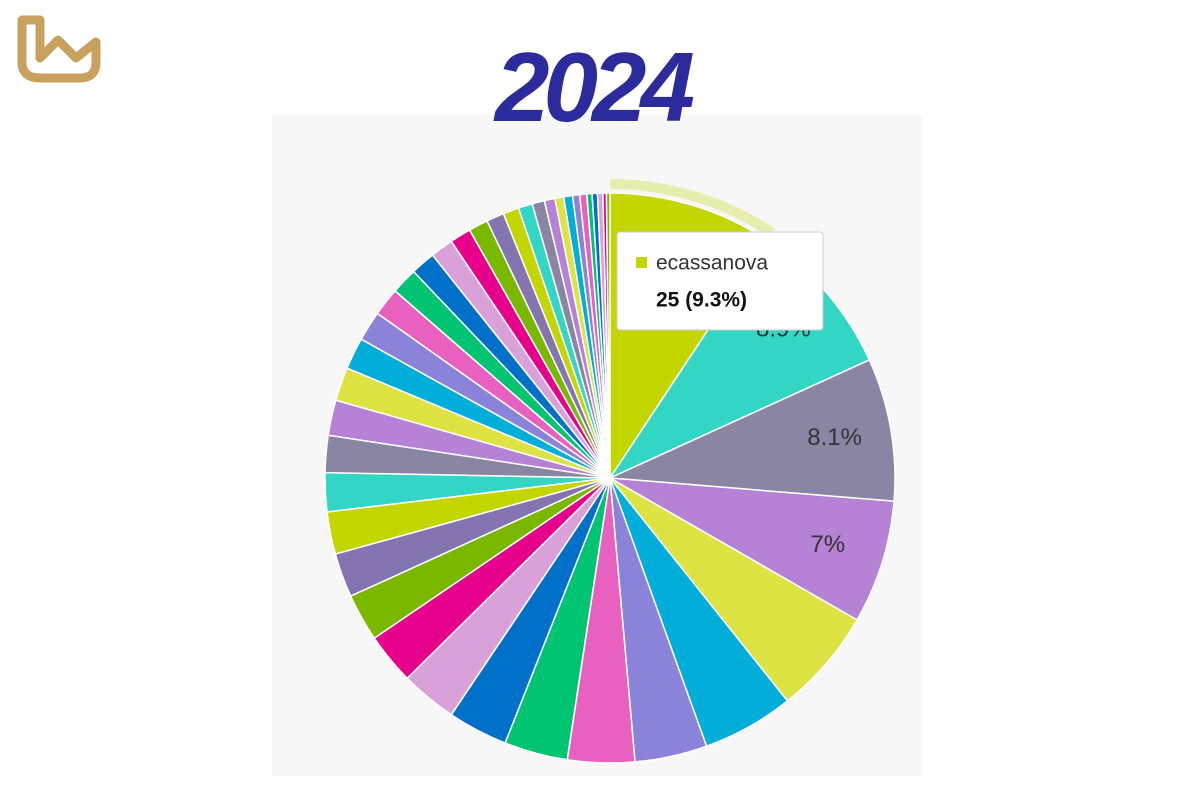 The height and width of the screenshot is (805, 1200). Describe the element at coordinates (641, 262) in the screenshot. I see `tooltip-swatch` at that location.